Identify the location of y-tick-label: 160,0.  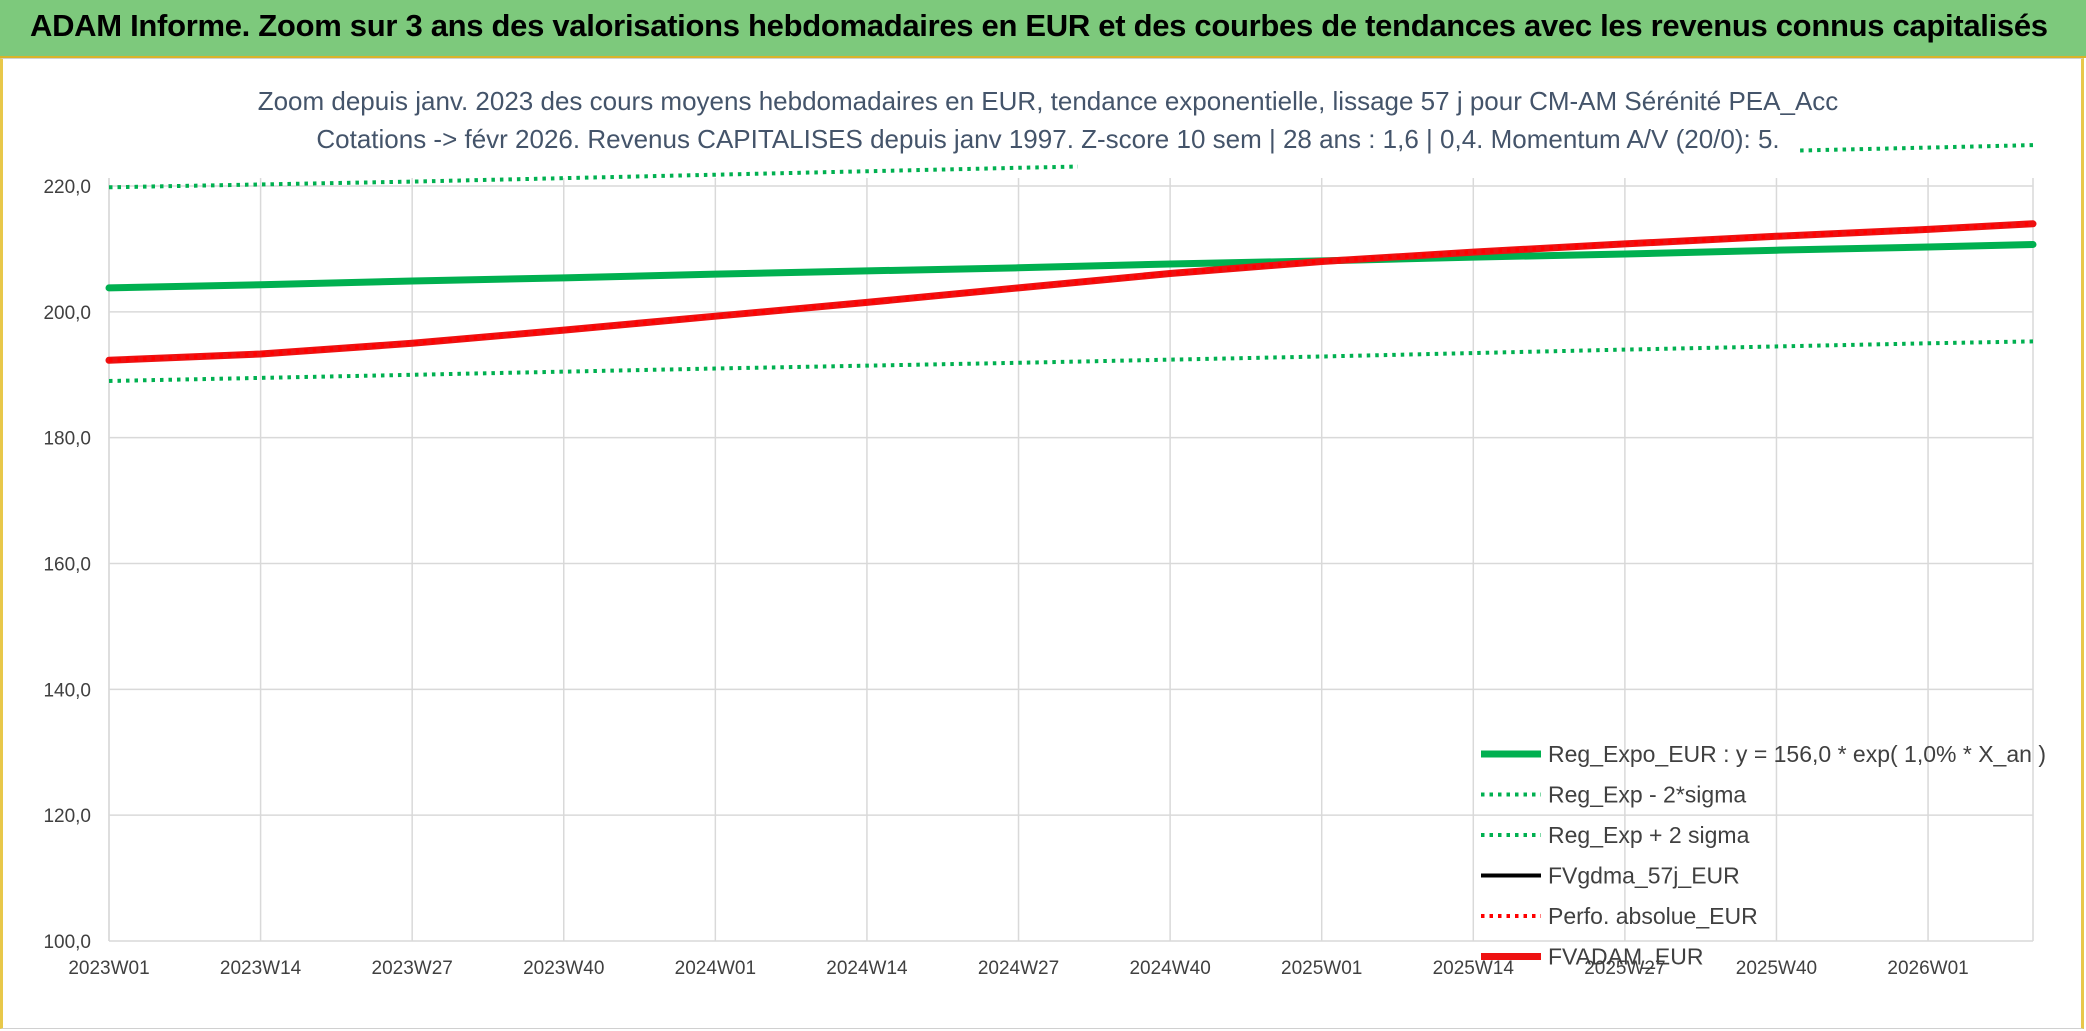
(67, 565).